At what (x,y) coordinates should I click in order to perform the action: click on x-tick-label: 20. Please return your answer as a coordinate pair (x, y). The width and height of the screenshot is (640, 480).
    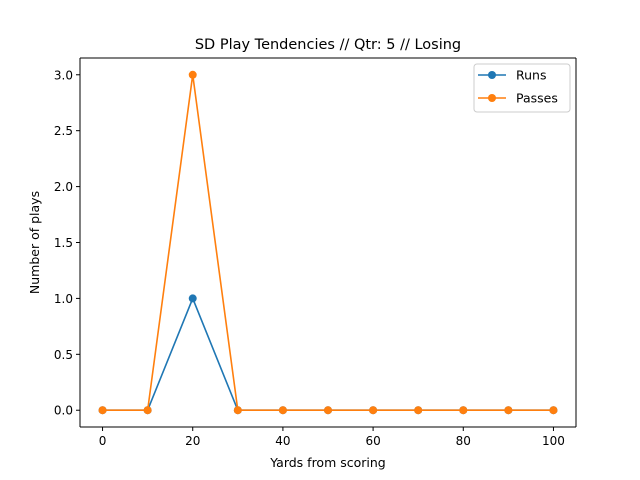
    Looking at the image, I should click on (192, 441).